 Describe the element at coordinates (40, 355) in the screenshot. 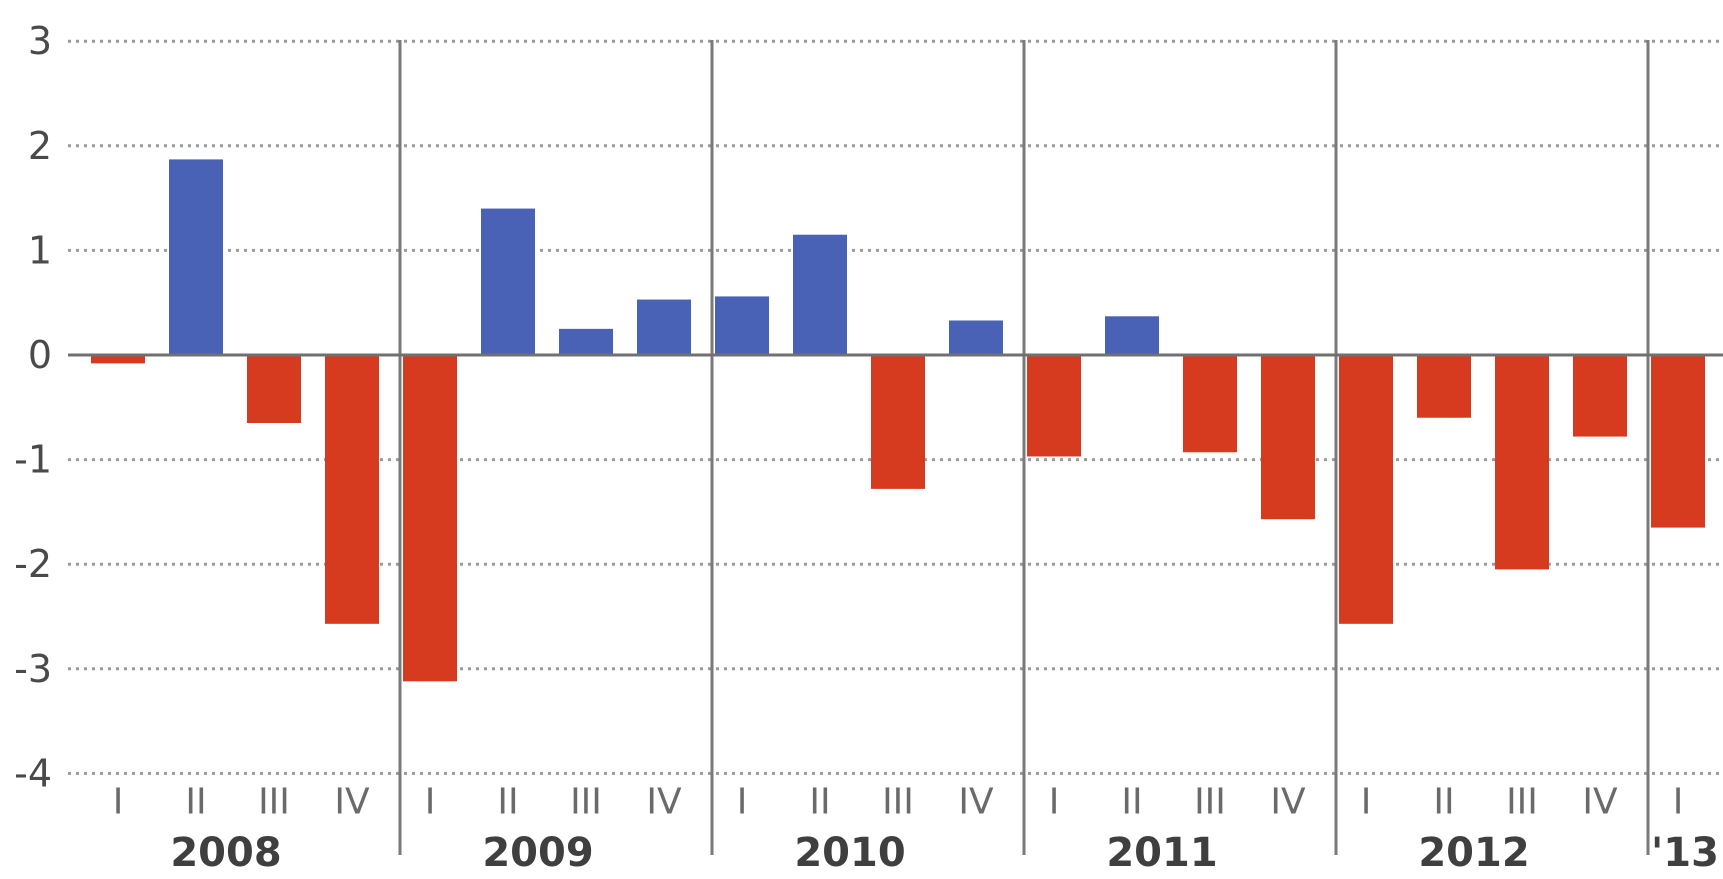

I see `y-tick-label: 0` at that location.